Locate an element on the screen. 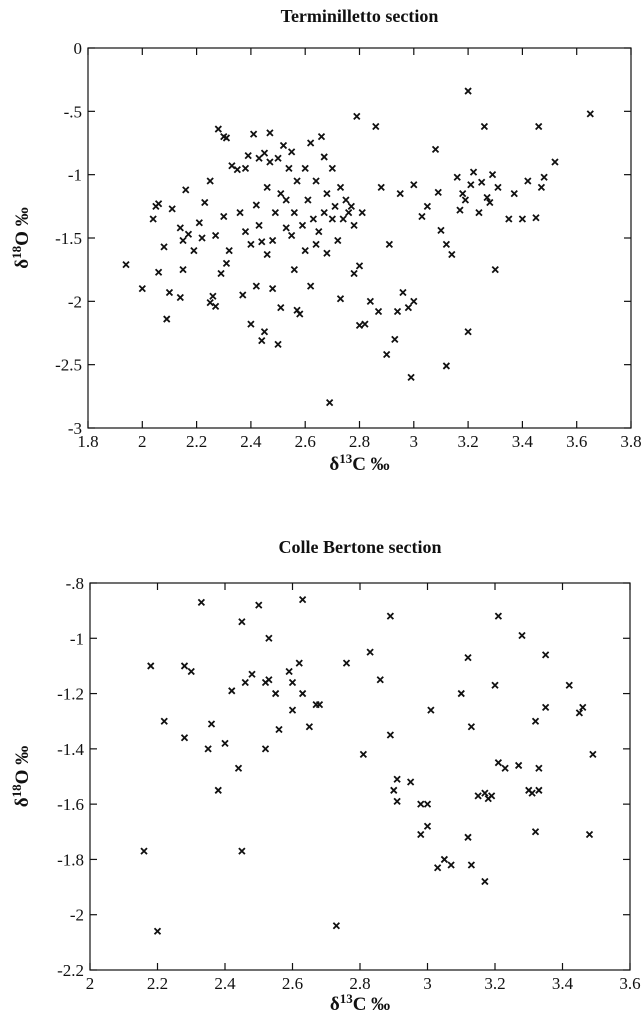  y-tick-label: -1.2 is located at coordinates (70, 694).